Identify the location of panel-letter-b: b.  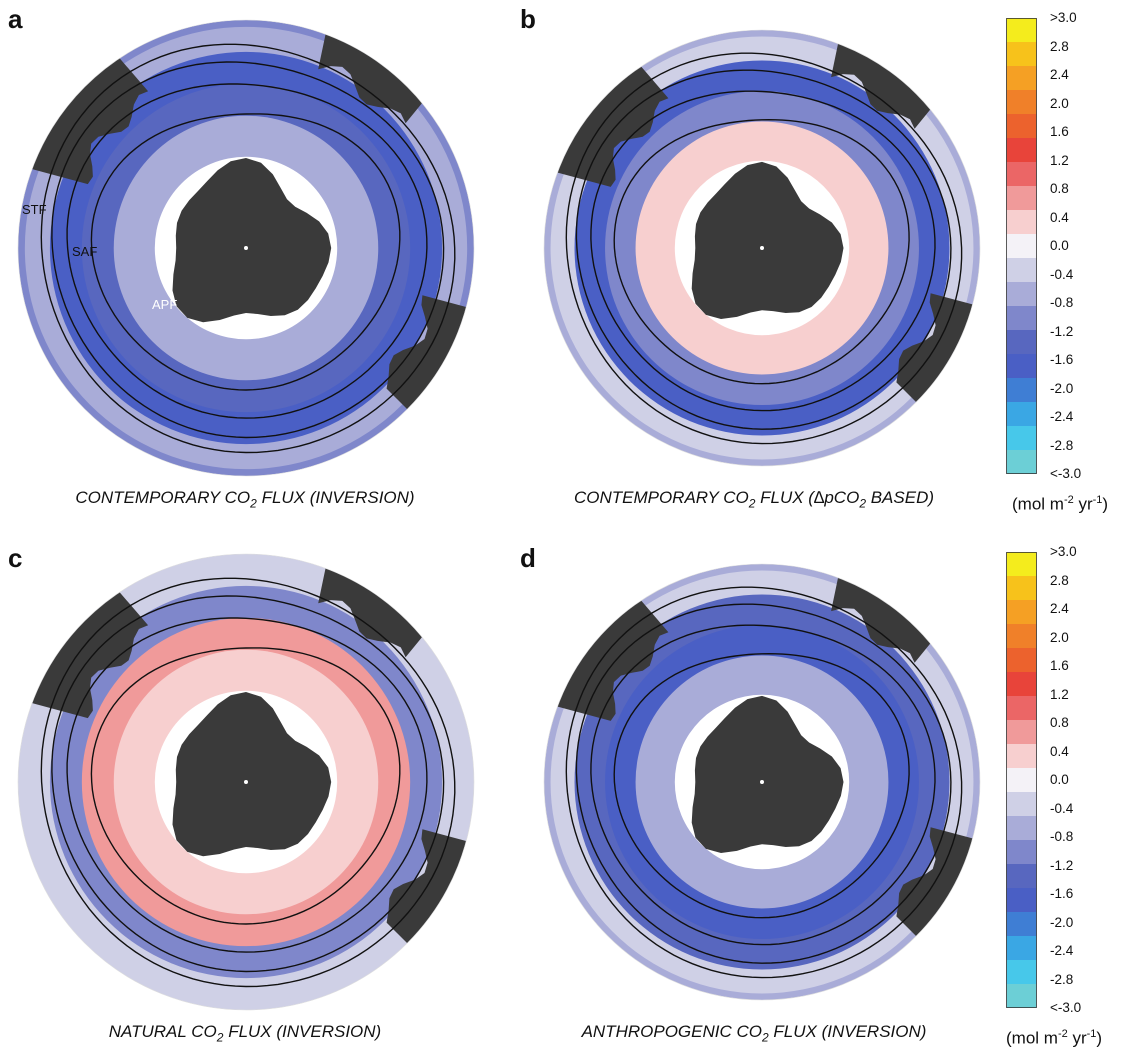
(528, 19).